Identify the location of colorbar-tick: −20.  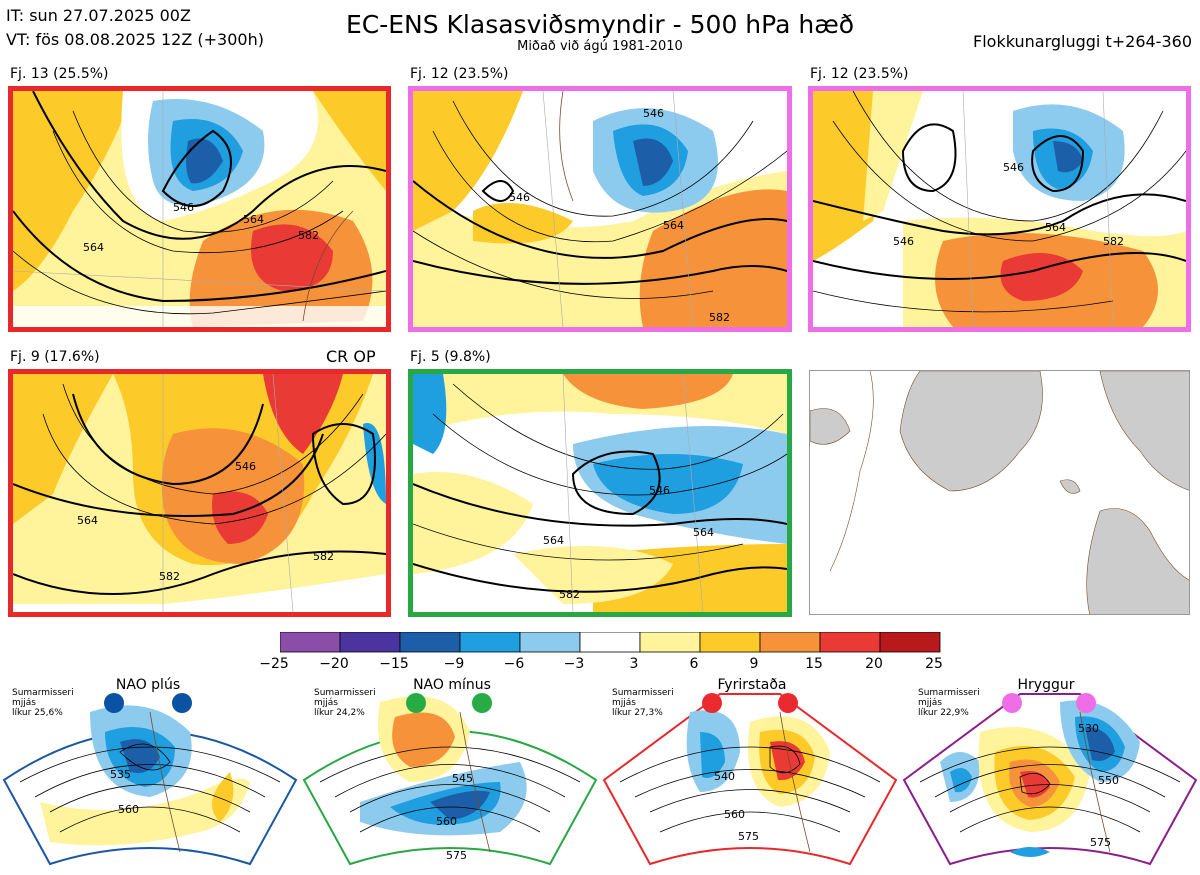
(334, 664).